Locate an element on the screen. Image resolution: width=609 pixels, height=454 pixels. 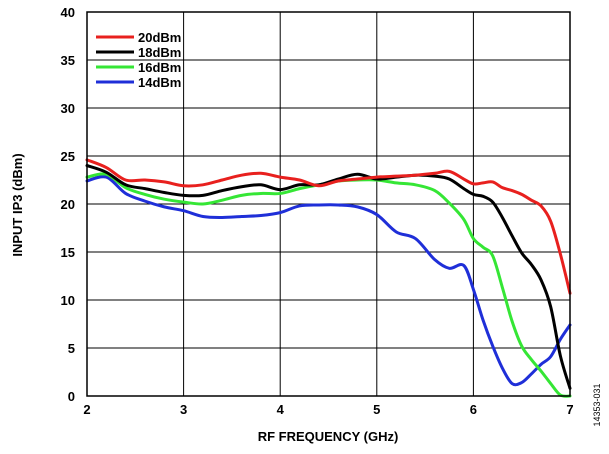
y-tick-label: 25 is located at coordinates (68, 156).